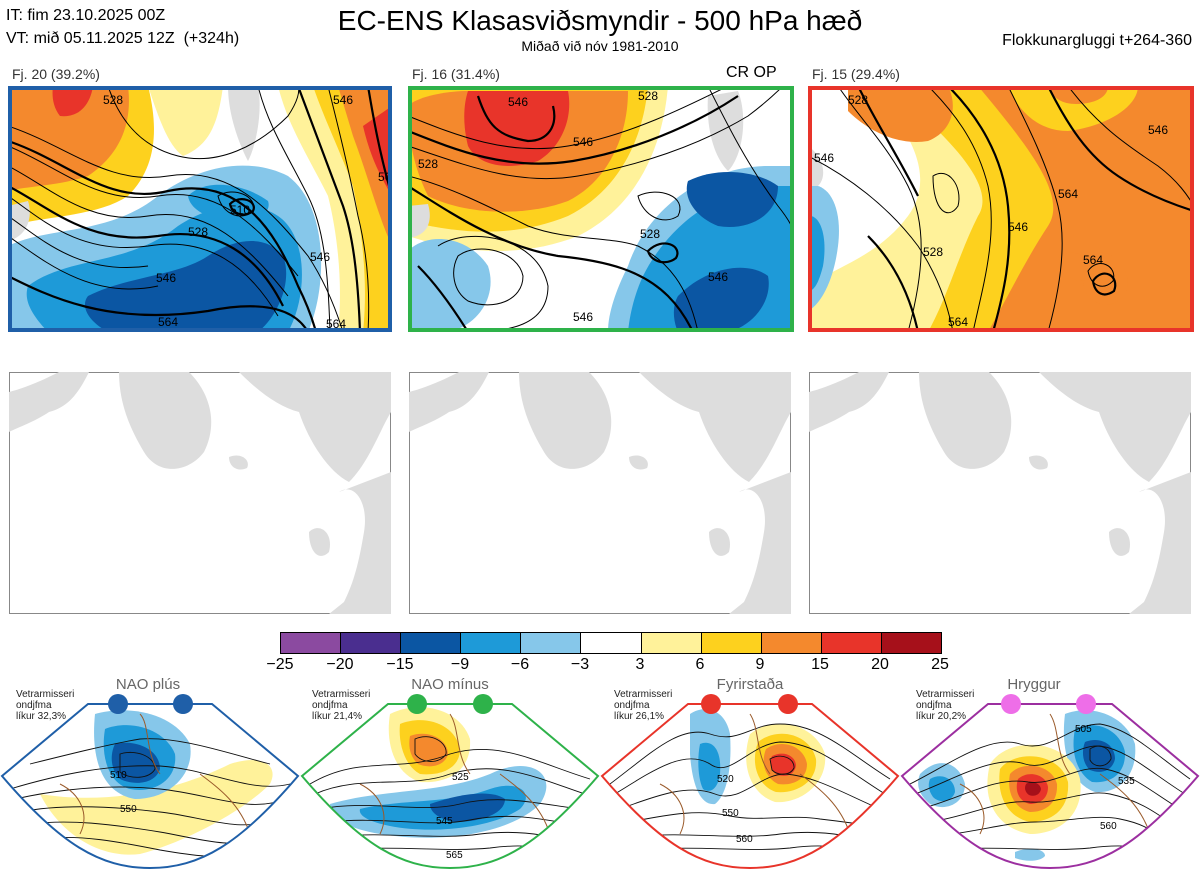 Image resolution: width=1200 pixels, height=871 pixels. Describe the element at coordinates (240, 210) in the screenshot. I see `cluster-1-contour-label: 510` at that location.